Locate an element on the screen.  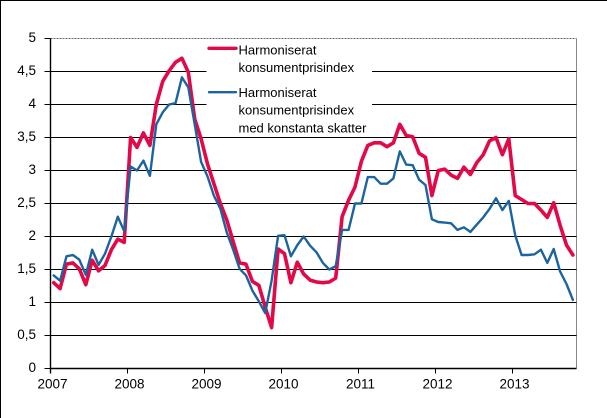
svg-text: 2 is located at coordinates (32, 235).